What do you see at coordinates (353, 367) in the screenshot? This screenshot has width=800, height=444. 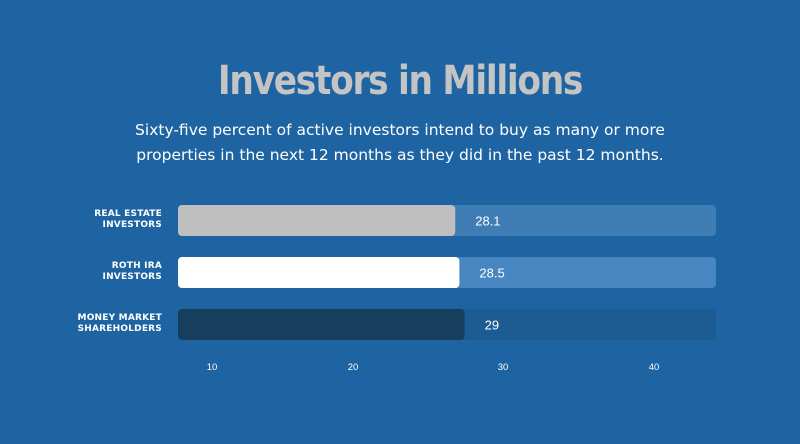 I see `x-tick-label: 20` at bounding box center [353, 367].